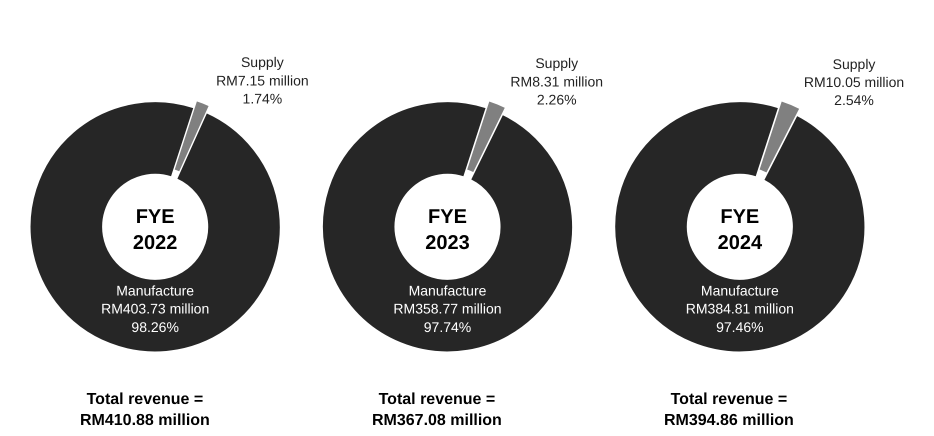  Describe the element at coordinates (740, 230) in the screenshot. I see `text: FYE 2024` at that location.